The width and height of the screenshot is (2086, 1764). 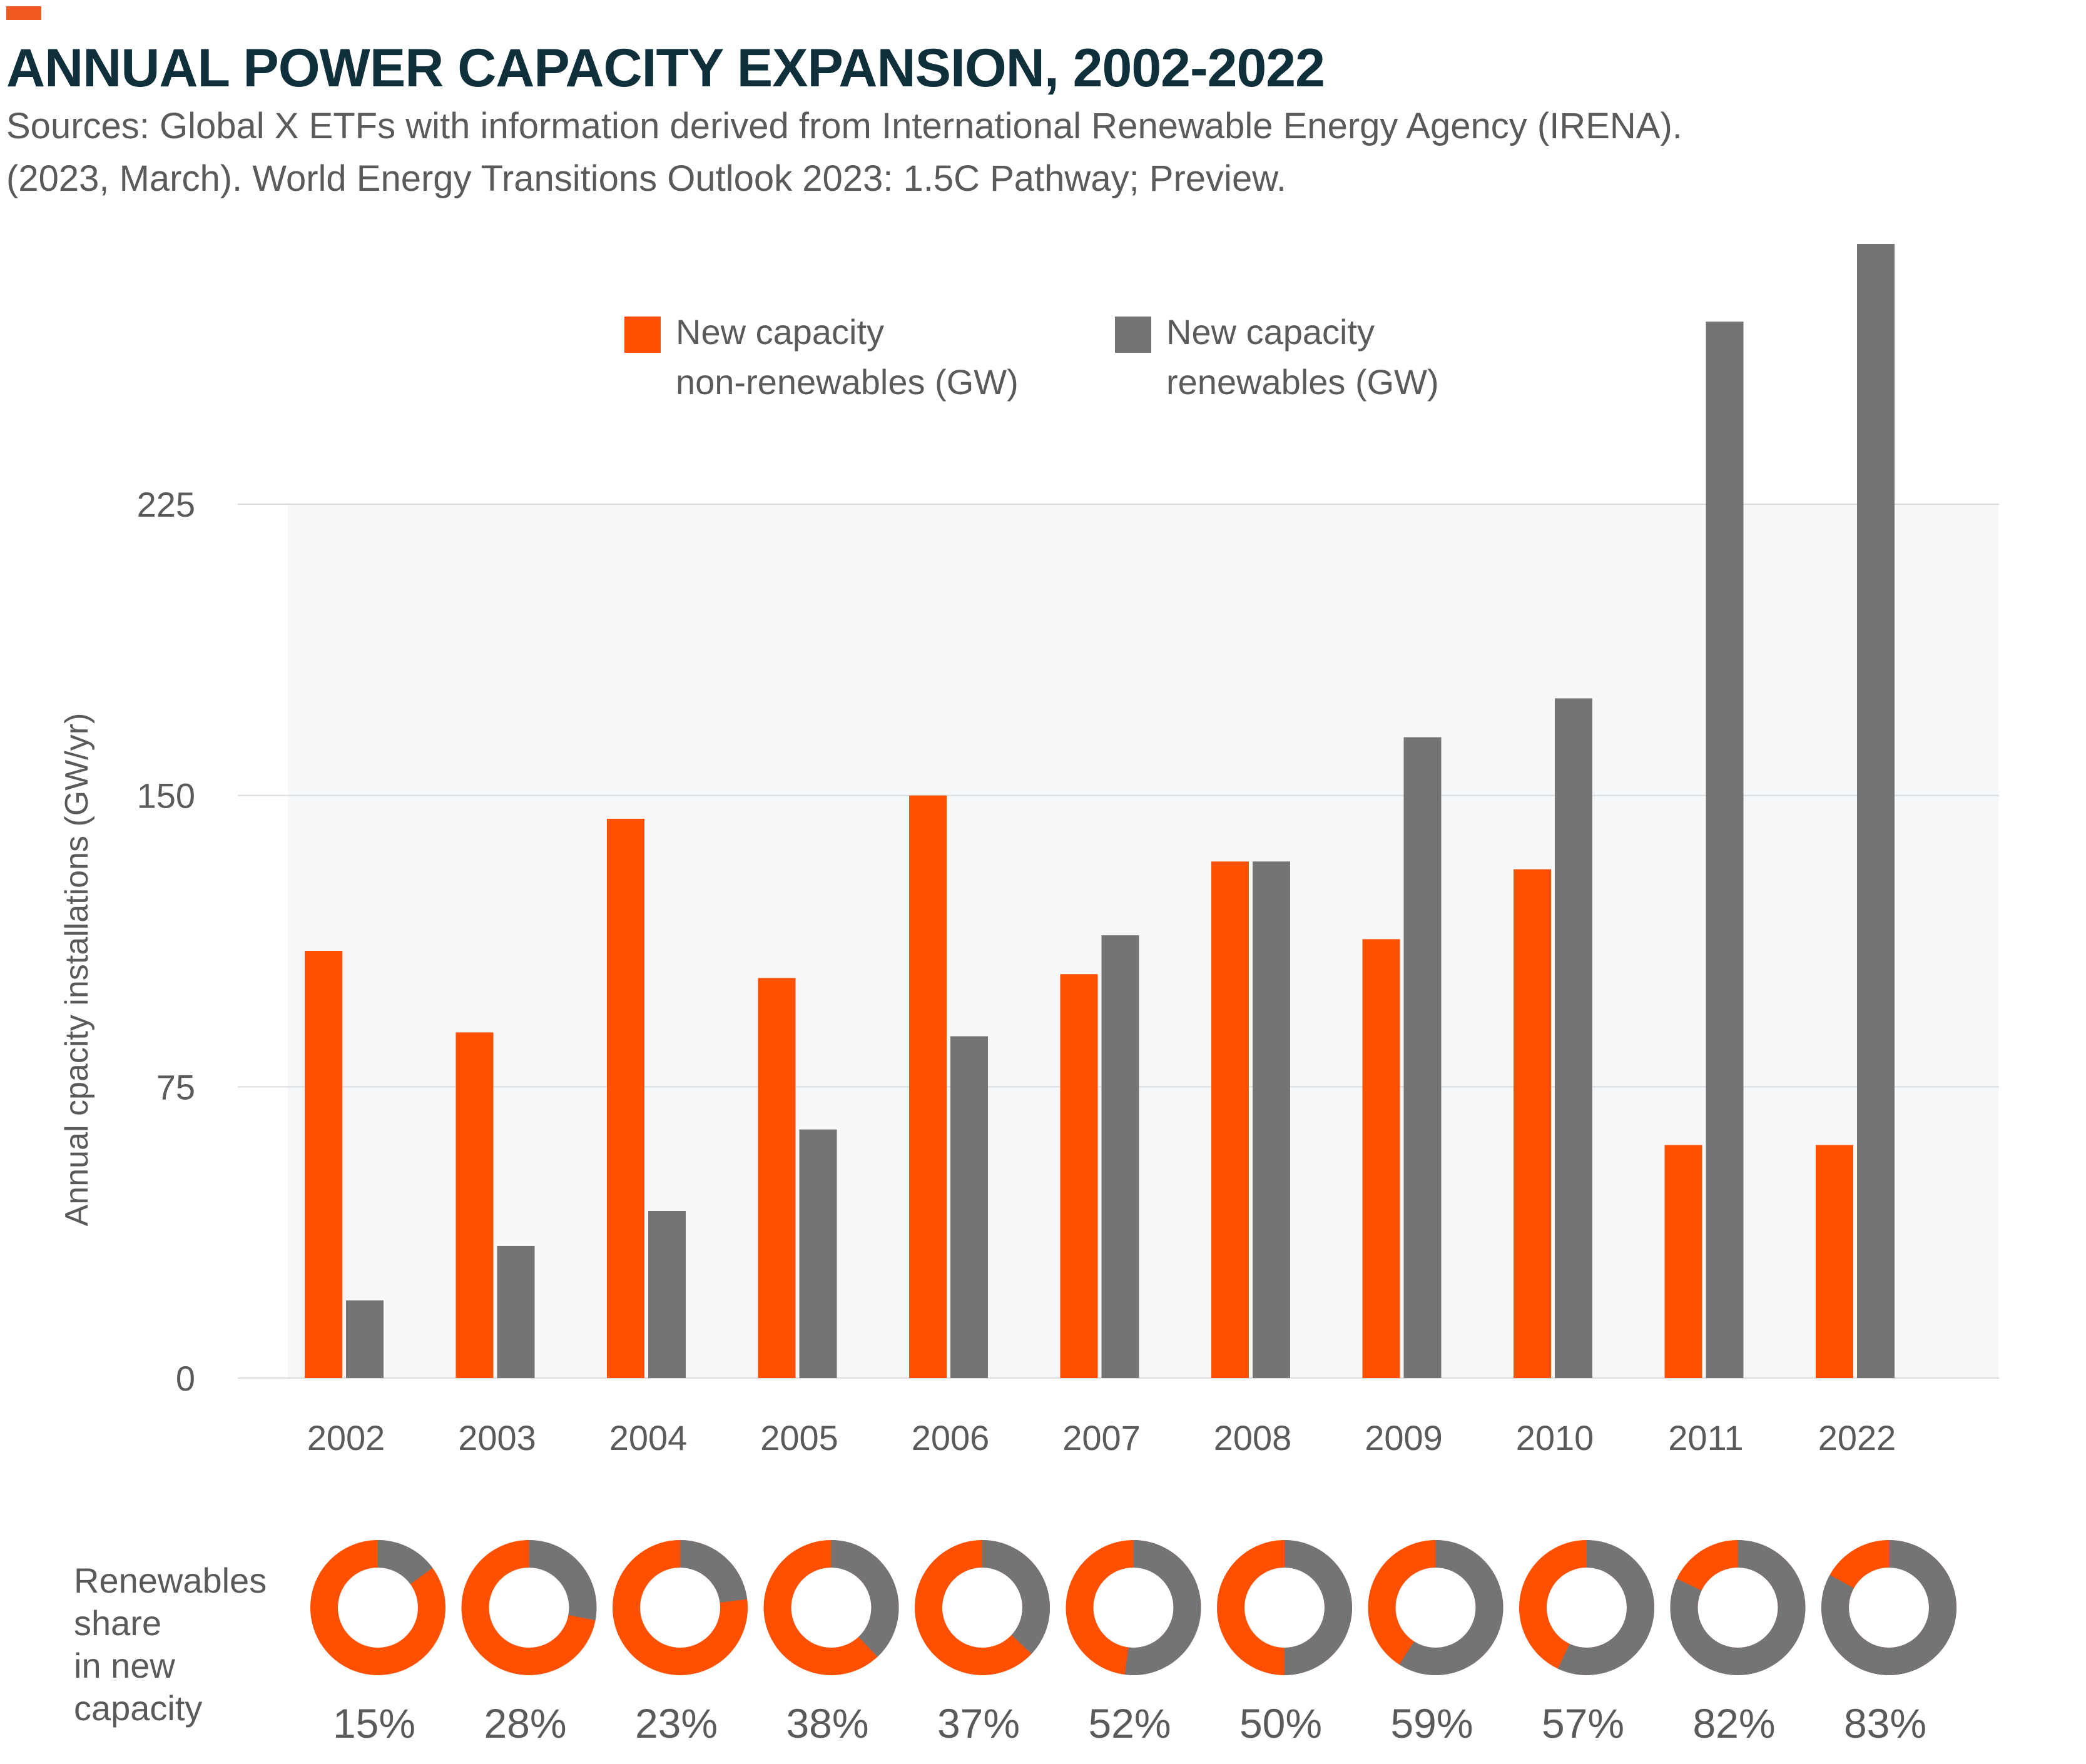 I want to click on share-percent-label: 38%, so click(x=827, y=1723).